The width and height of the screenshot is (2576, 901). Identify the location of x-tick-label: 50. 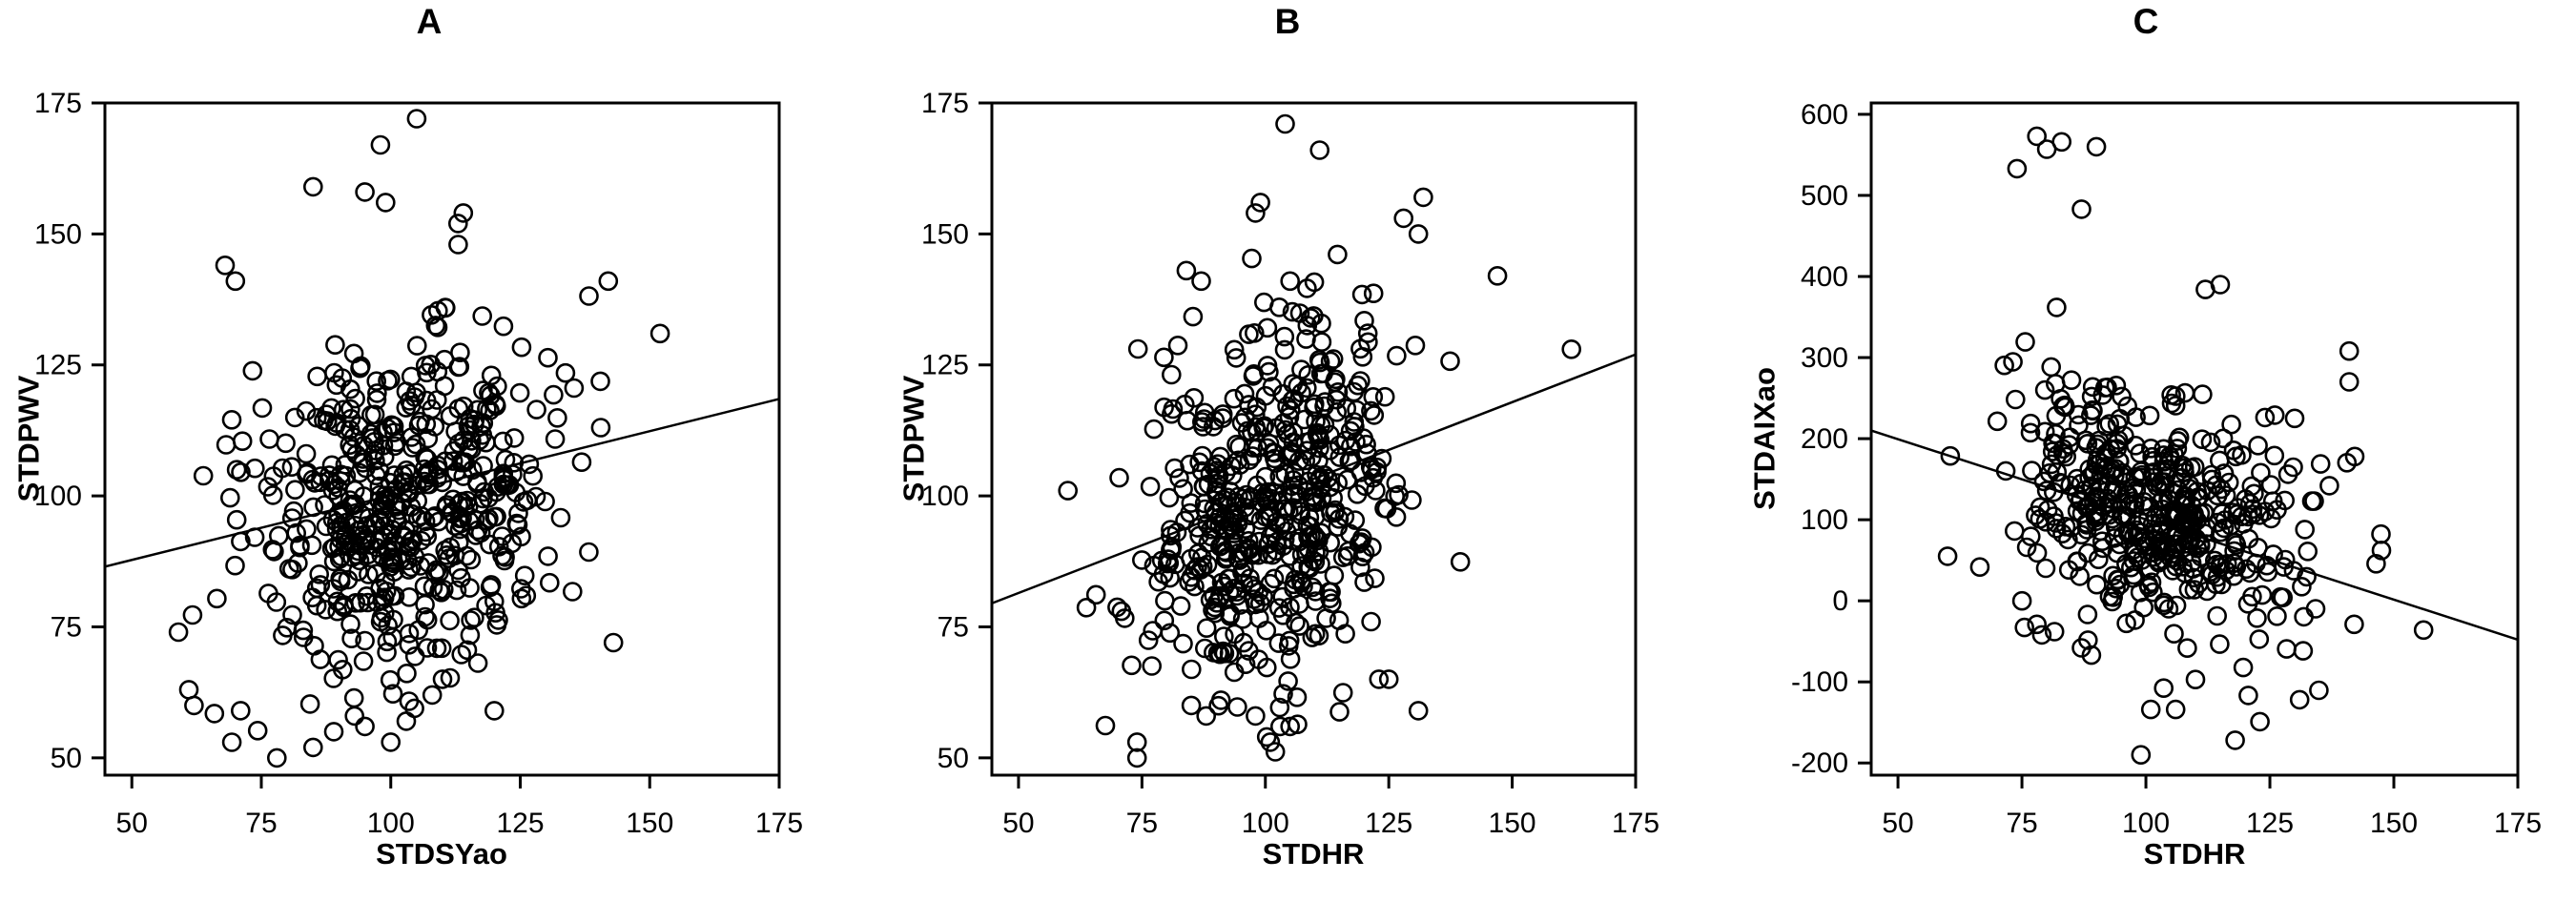
(1018, 823).